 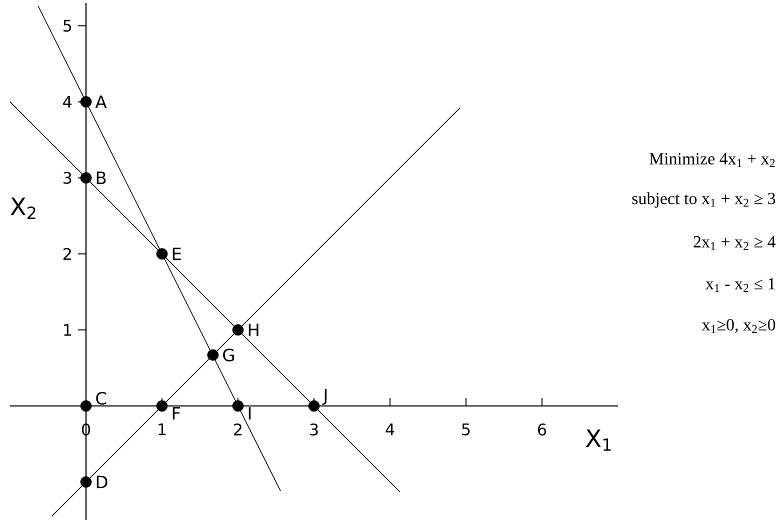 What do you see at coordinates (314, 429) in the screenshot?
I see `x-tick-label: 3` at bounding box center [314, 429].